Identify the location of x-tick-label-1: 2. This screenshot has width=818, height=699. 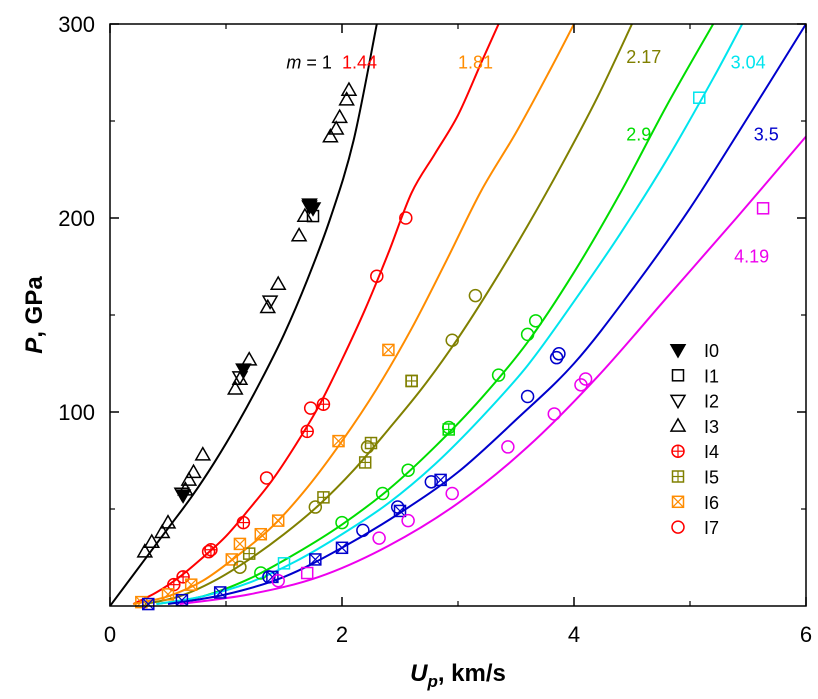
(342, 634).